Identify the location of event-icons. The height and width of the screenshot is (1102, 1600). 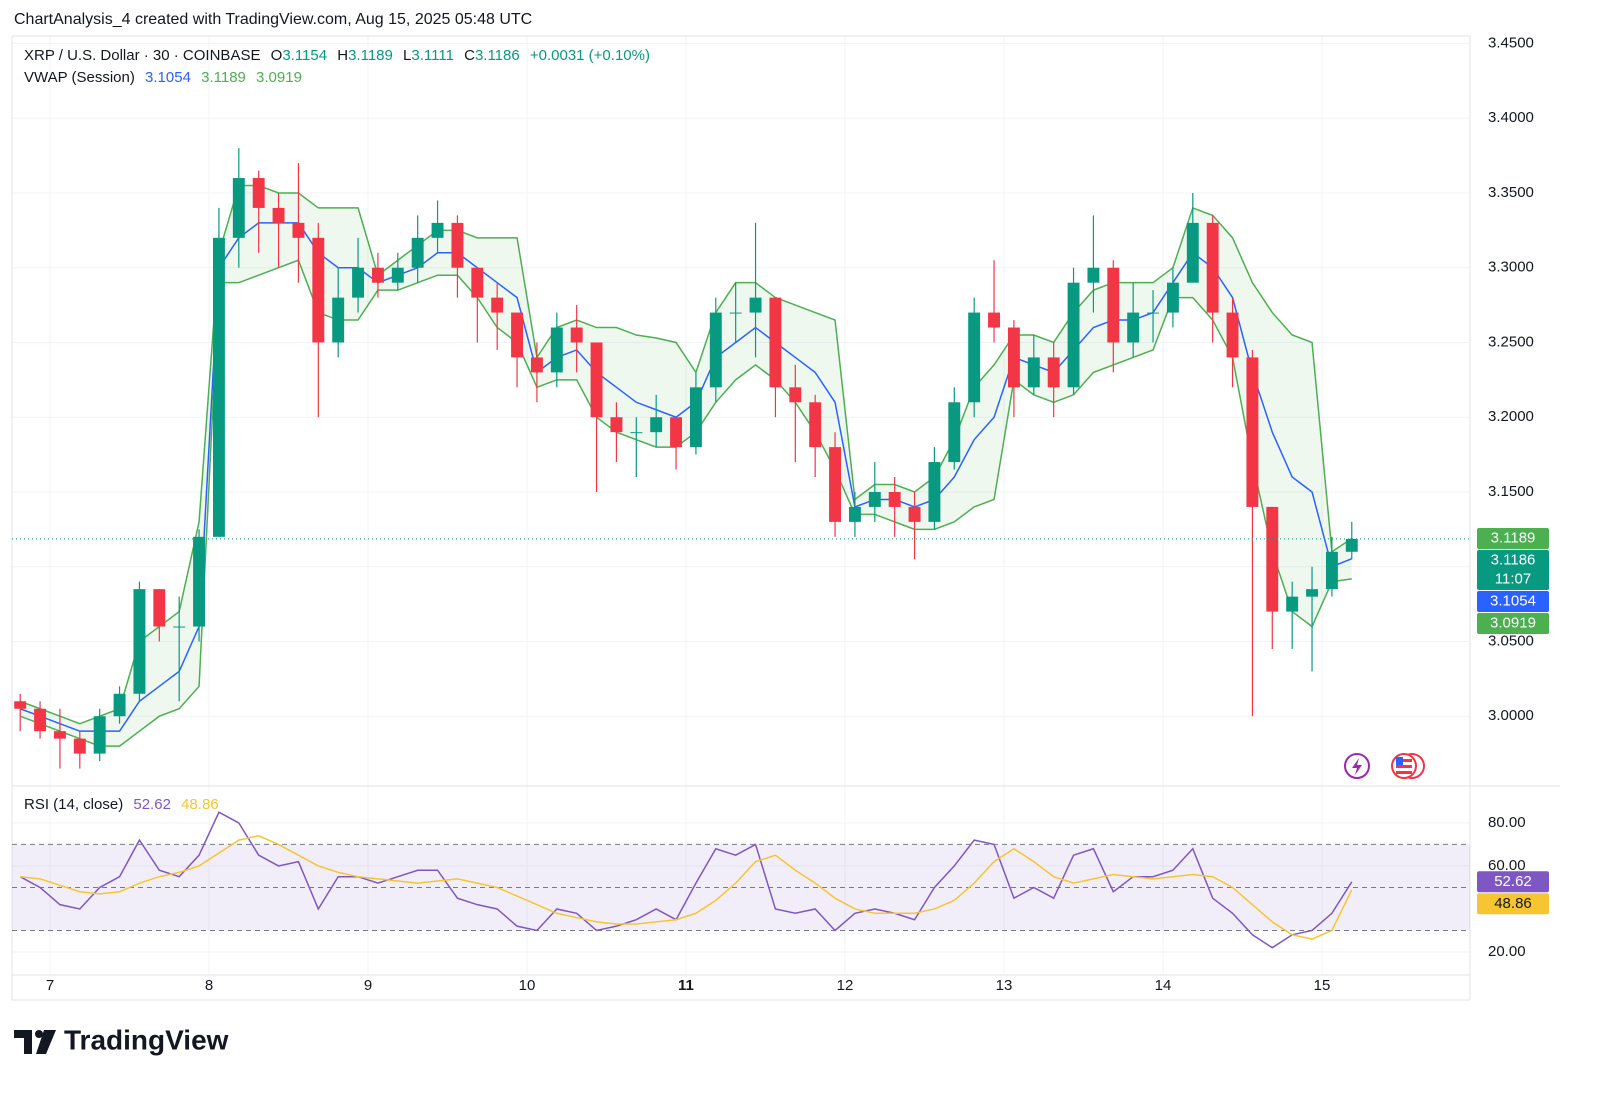
(1384, 766).